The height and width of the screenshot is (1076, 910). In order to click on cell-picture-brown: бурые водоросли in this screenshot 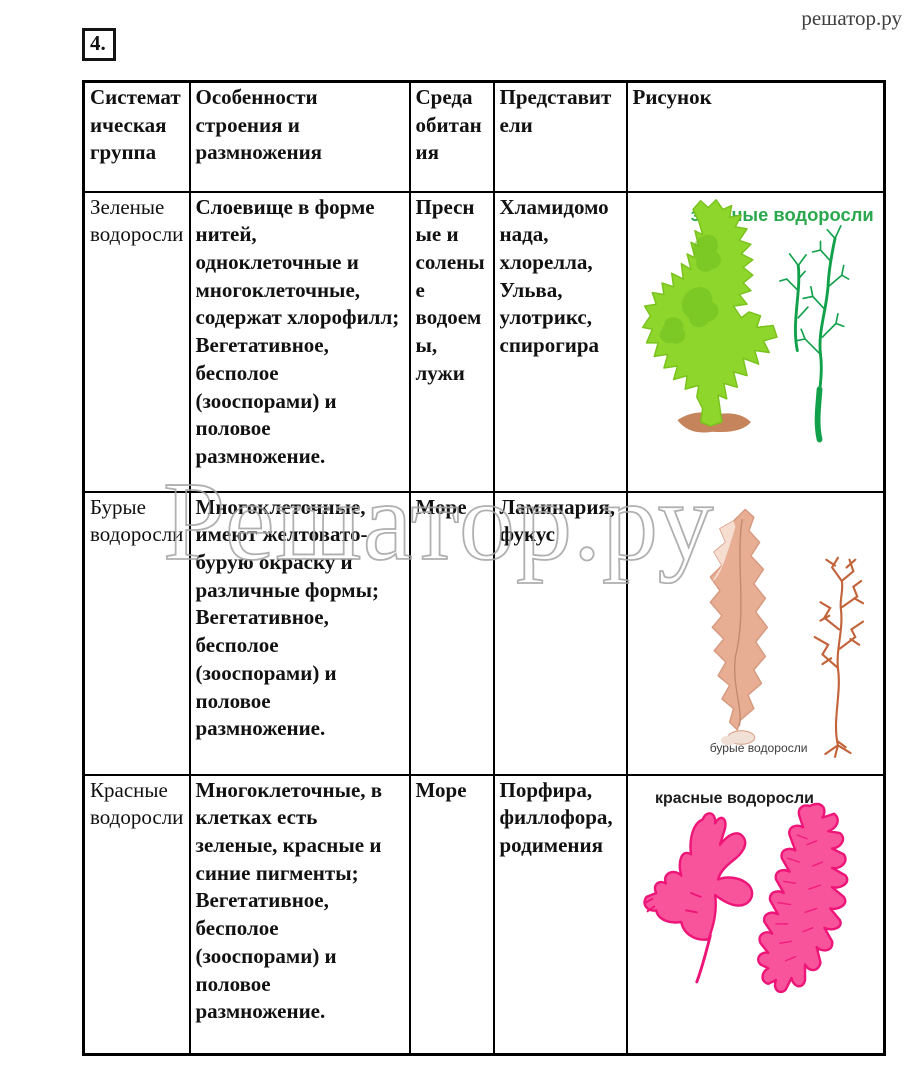, I will do `click(755, 633)`.